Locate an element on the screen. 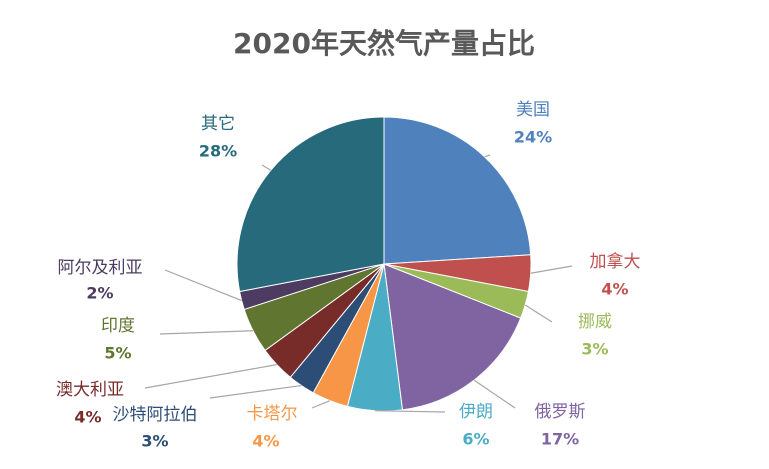 Image resolution: width=769 pixels, height=469 pixels. slice-label: 澳大利亚 is located at coordinates (90, 390).